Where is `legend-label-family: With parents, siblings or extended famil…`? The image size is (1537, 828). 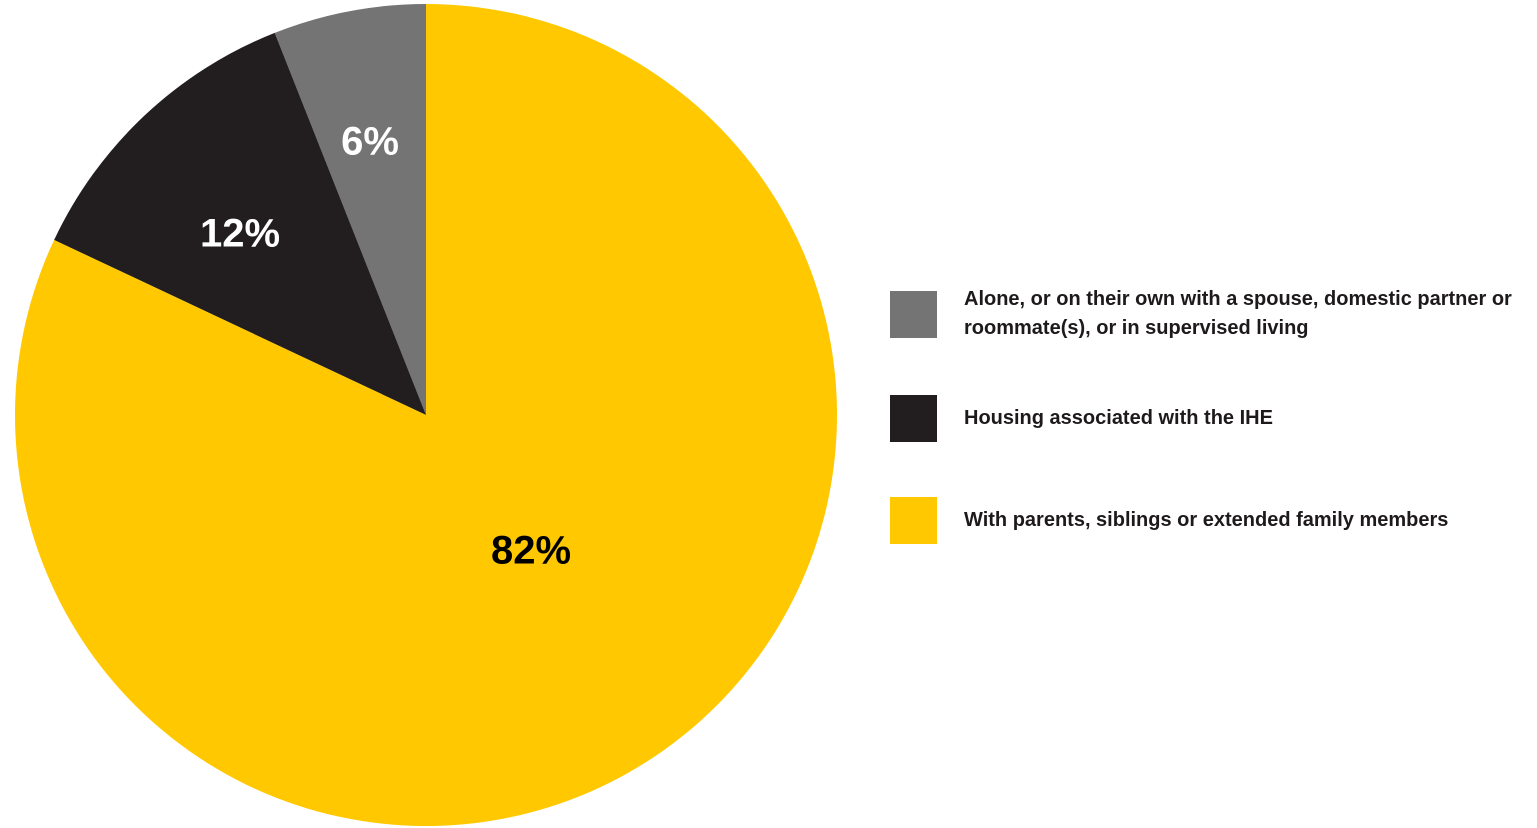 legend-label-family: With parents, siblings or extended famil… is located at coordinates (1206, 520).